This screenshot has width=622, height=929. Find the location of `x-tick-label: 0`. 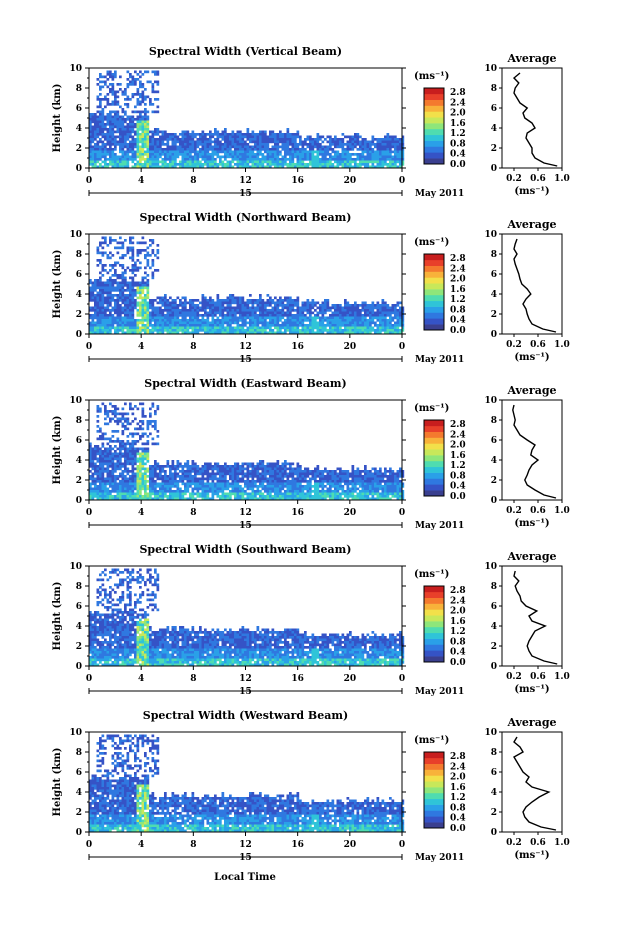

x-tick-label: 0 is located at coordinates (402, 181).